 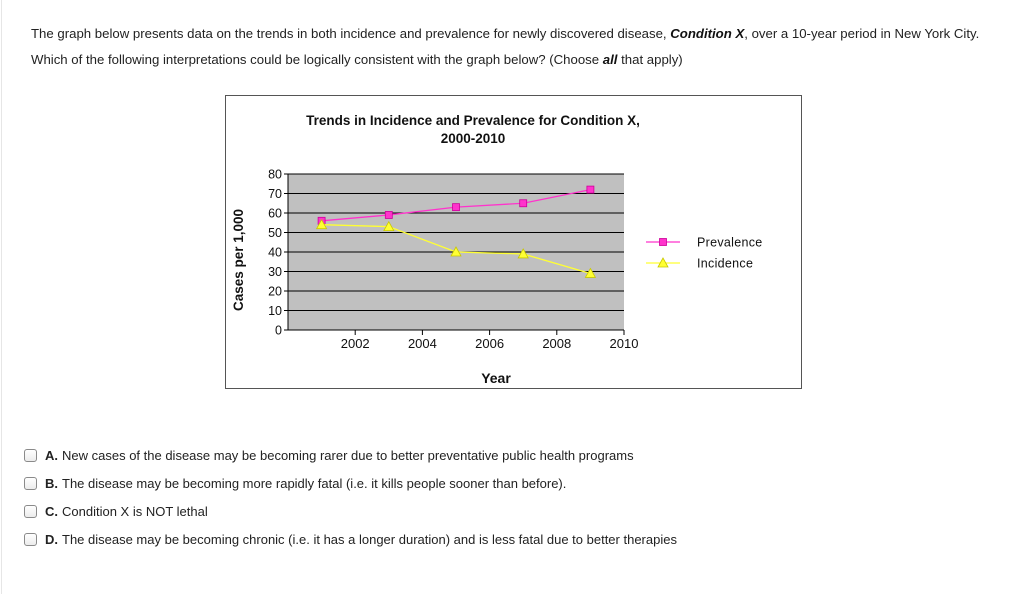 I want to click on chart-title-line-2: 2000-2010, so click(x=473, y=138).